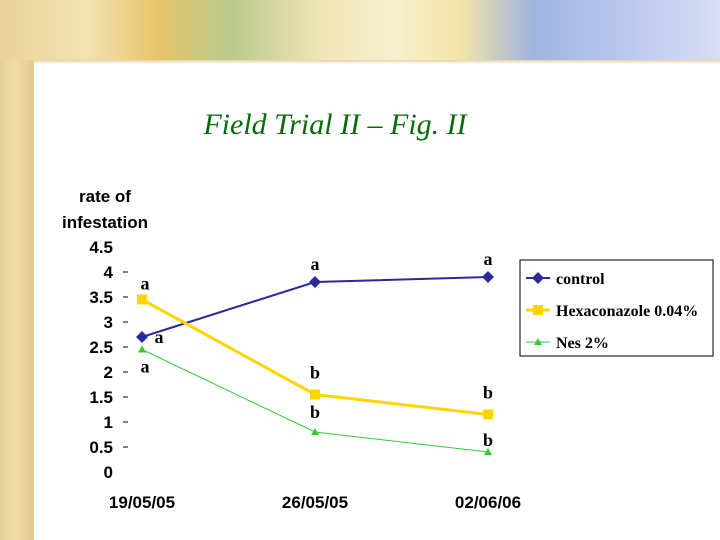  Describe the element at coordinates (109, 272) in the screenshot. I see `y-tick-label: 4` at that location.